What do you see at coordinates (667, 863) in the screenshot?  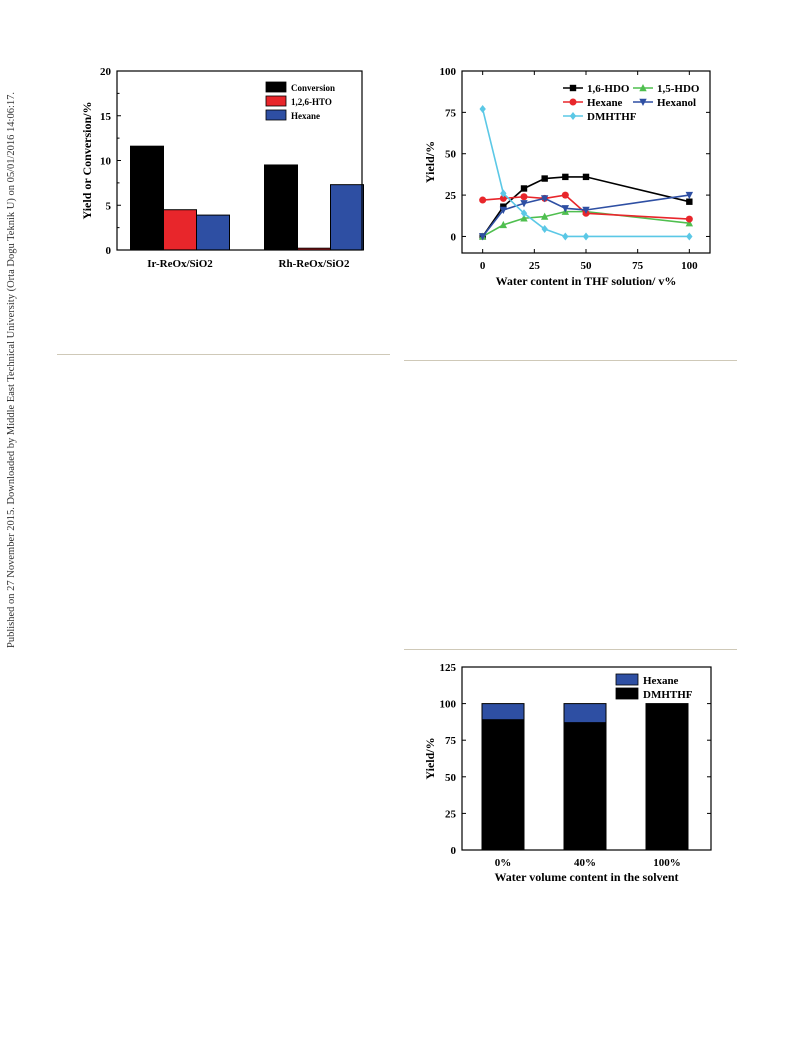 I see `x-tick-label: 100%` at bounding box center [667, 863].